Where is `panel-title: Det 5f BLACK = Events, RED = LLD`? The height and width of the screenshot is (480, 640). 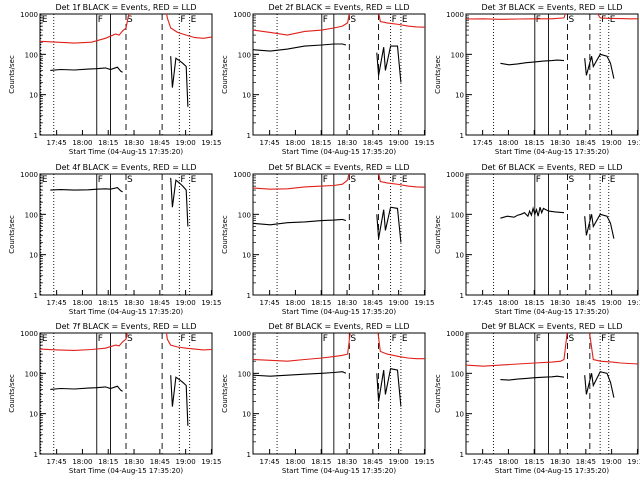
panel-title: Det 5f BLACK = Events, RED = LLD is located at coordinates (338, 167).